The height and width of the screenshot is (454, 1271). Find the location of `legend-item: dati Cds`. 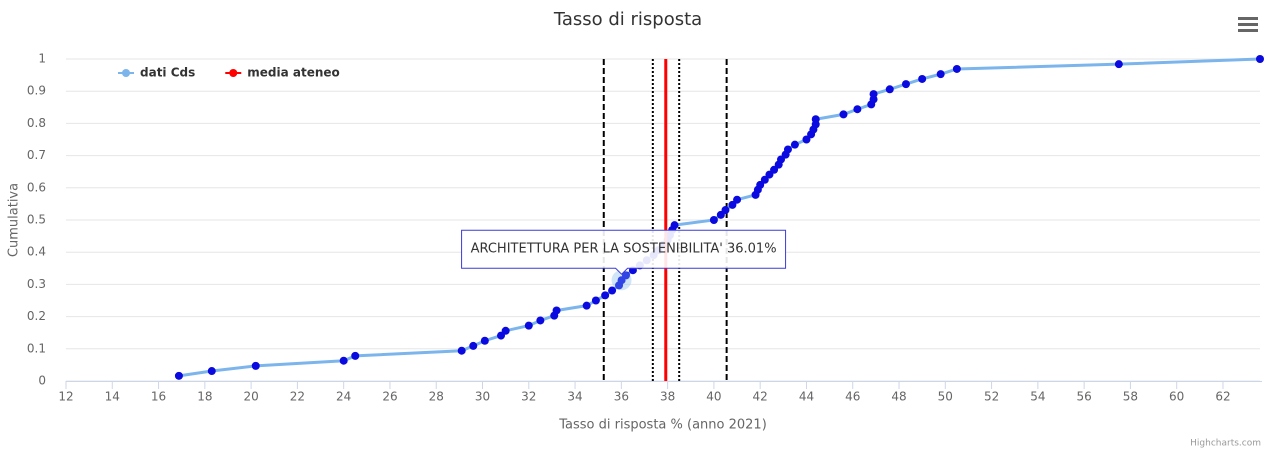

legend-item: dati Cds is located at coordinates (156, 73).